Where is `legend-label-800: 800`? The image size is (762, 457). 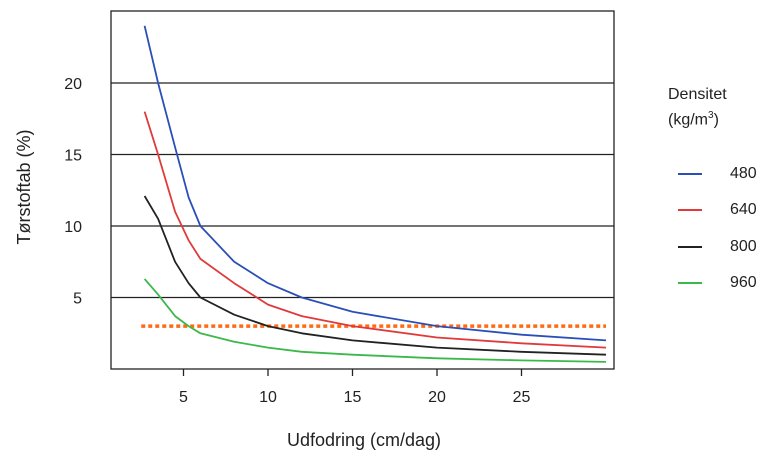
legend-label-800: 800 is located at coordinates (743, 246).